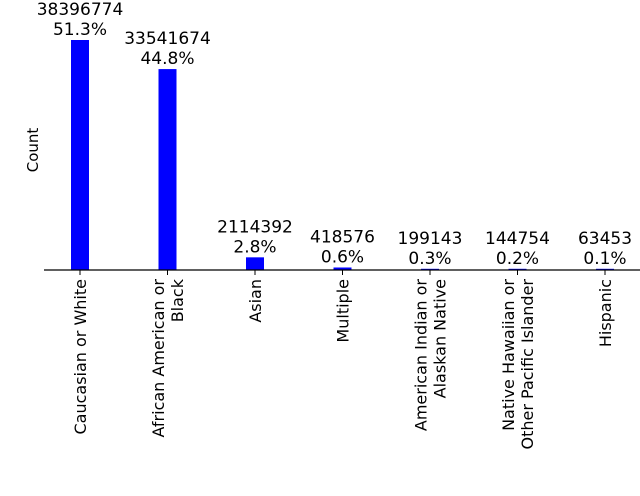 This screenshot has height=496, width=640. I want to click on x-tick-label: Native Hawaiian orOther Pacific Islander, so click(518, 364).